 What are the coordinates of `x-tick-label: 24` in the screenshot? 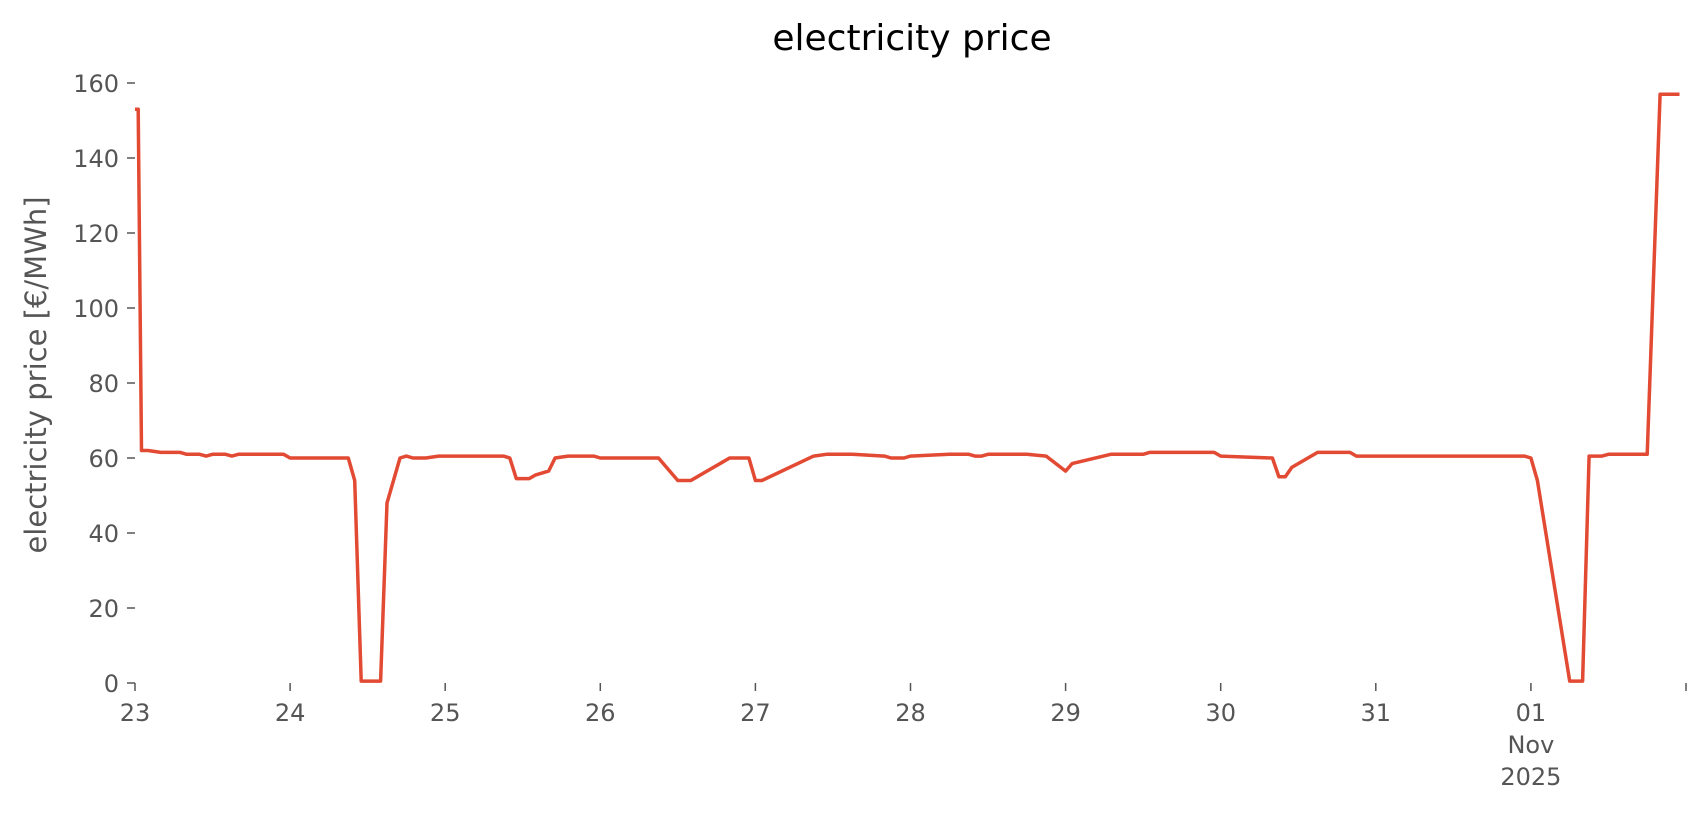 It's located at (290, 713).